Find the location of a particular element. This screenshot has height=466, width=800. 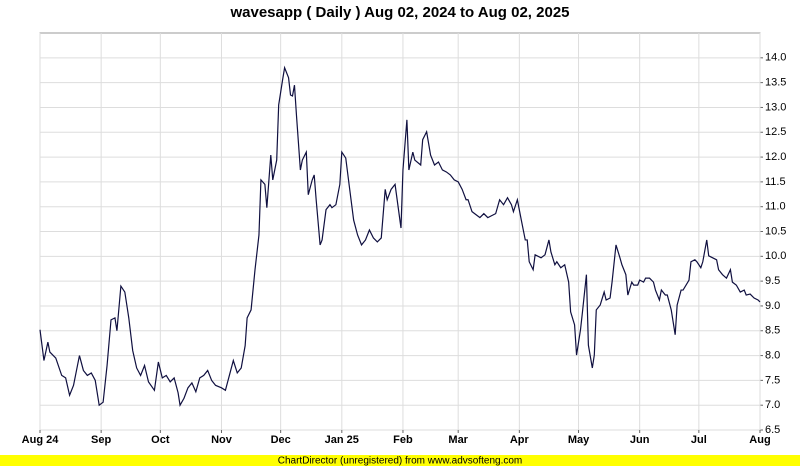

x-tick-label: Jan 25 is located at coordinates (342, 440).